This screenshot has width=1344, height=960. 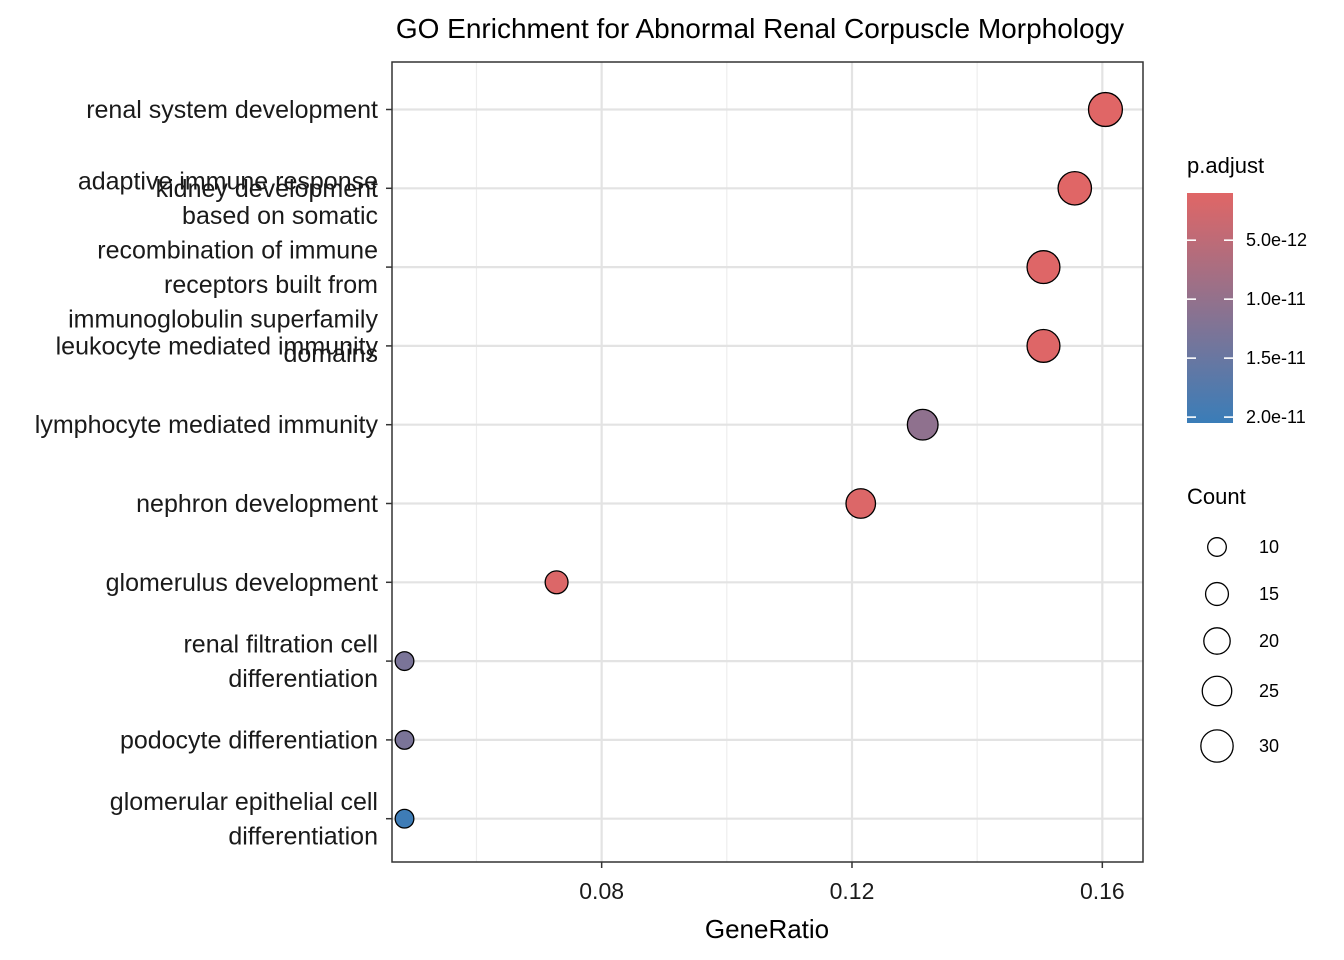 I want to click on count-legend: Count 10 15 20 25 30, so click(x=1233, y=623).